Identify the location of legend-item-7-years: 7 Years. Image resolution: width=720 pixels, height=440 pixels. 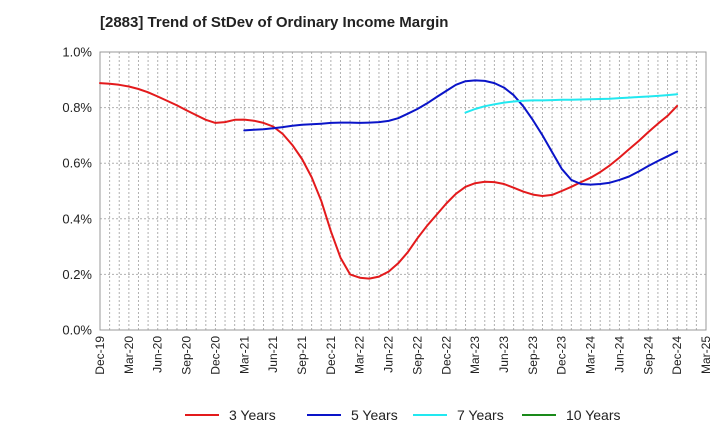
(458, 415).